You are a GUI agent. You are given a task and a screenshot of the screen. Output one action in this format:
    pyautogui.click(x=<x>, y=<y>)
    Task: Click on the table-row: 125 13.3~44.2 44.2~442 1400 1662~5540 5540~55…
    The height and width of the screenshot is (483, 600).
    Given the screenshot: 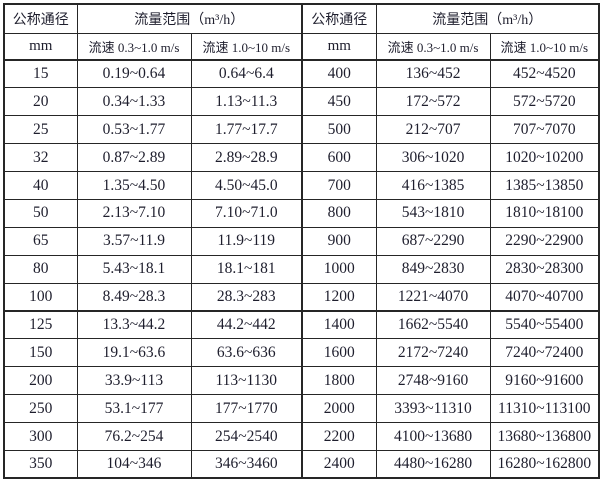 What is the action you would take?
    pyautogui.click(x=301, y=325)
    